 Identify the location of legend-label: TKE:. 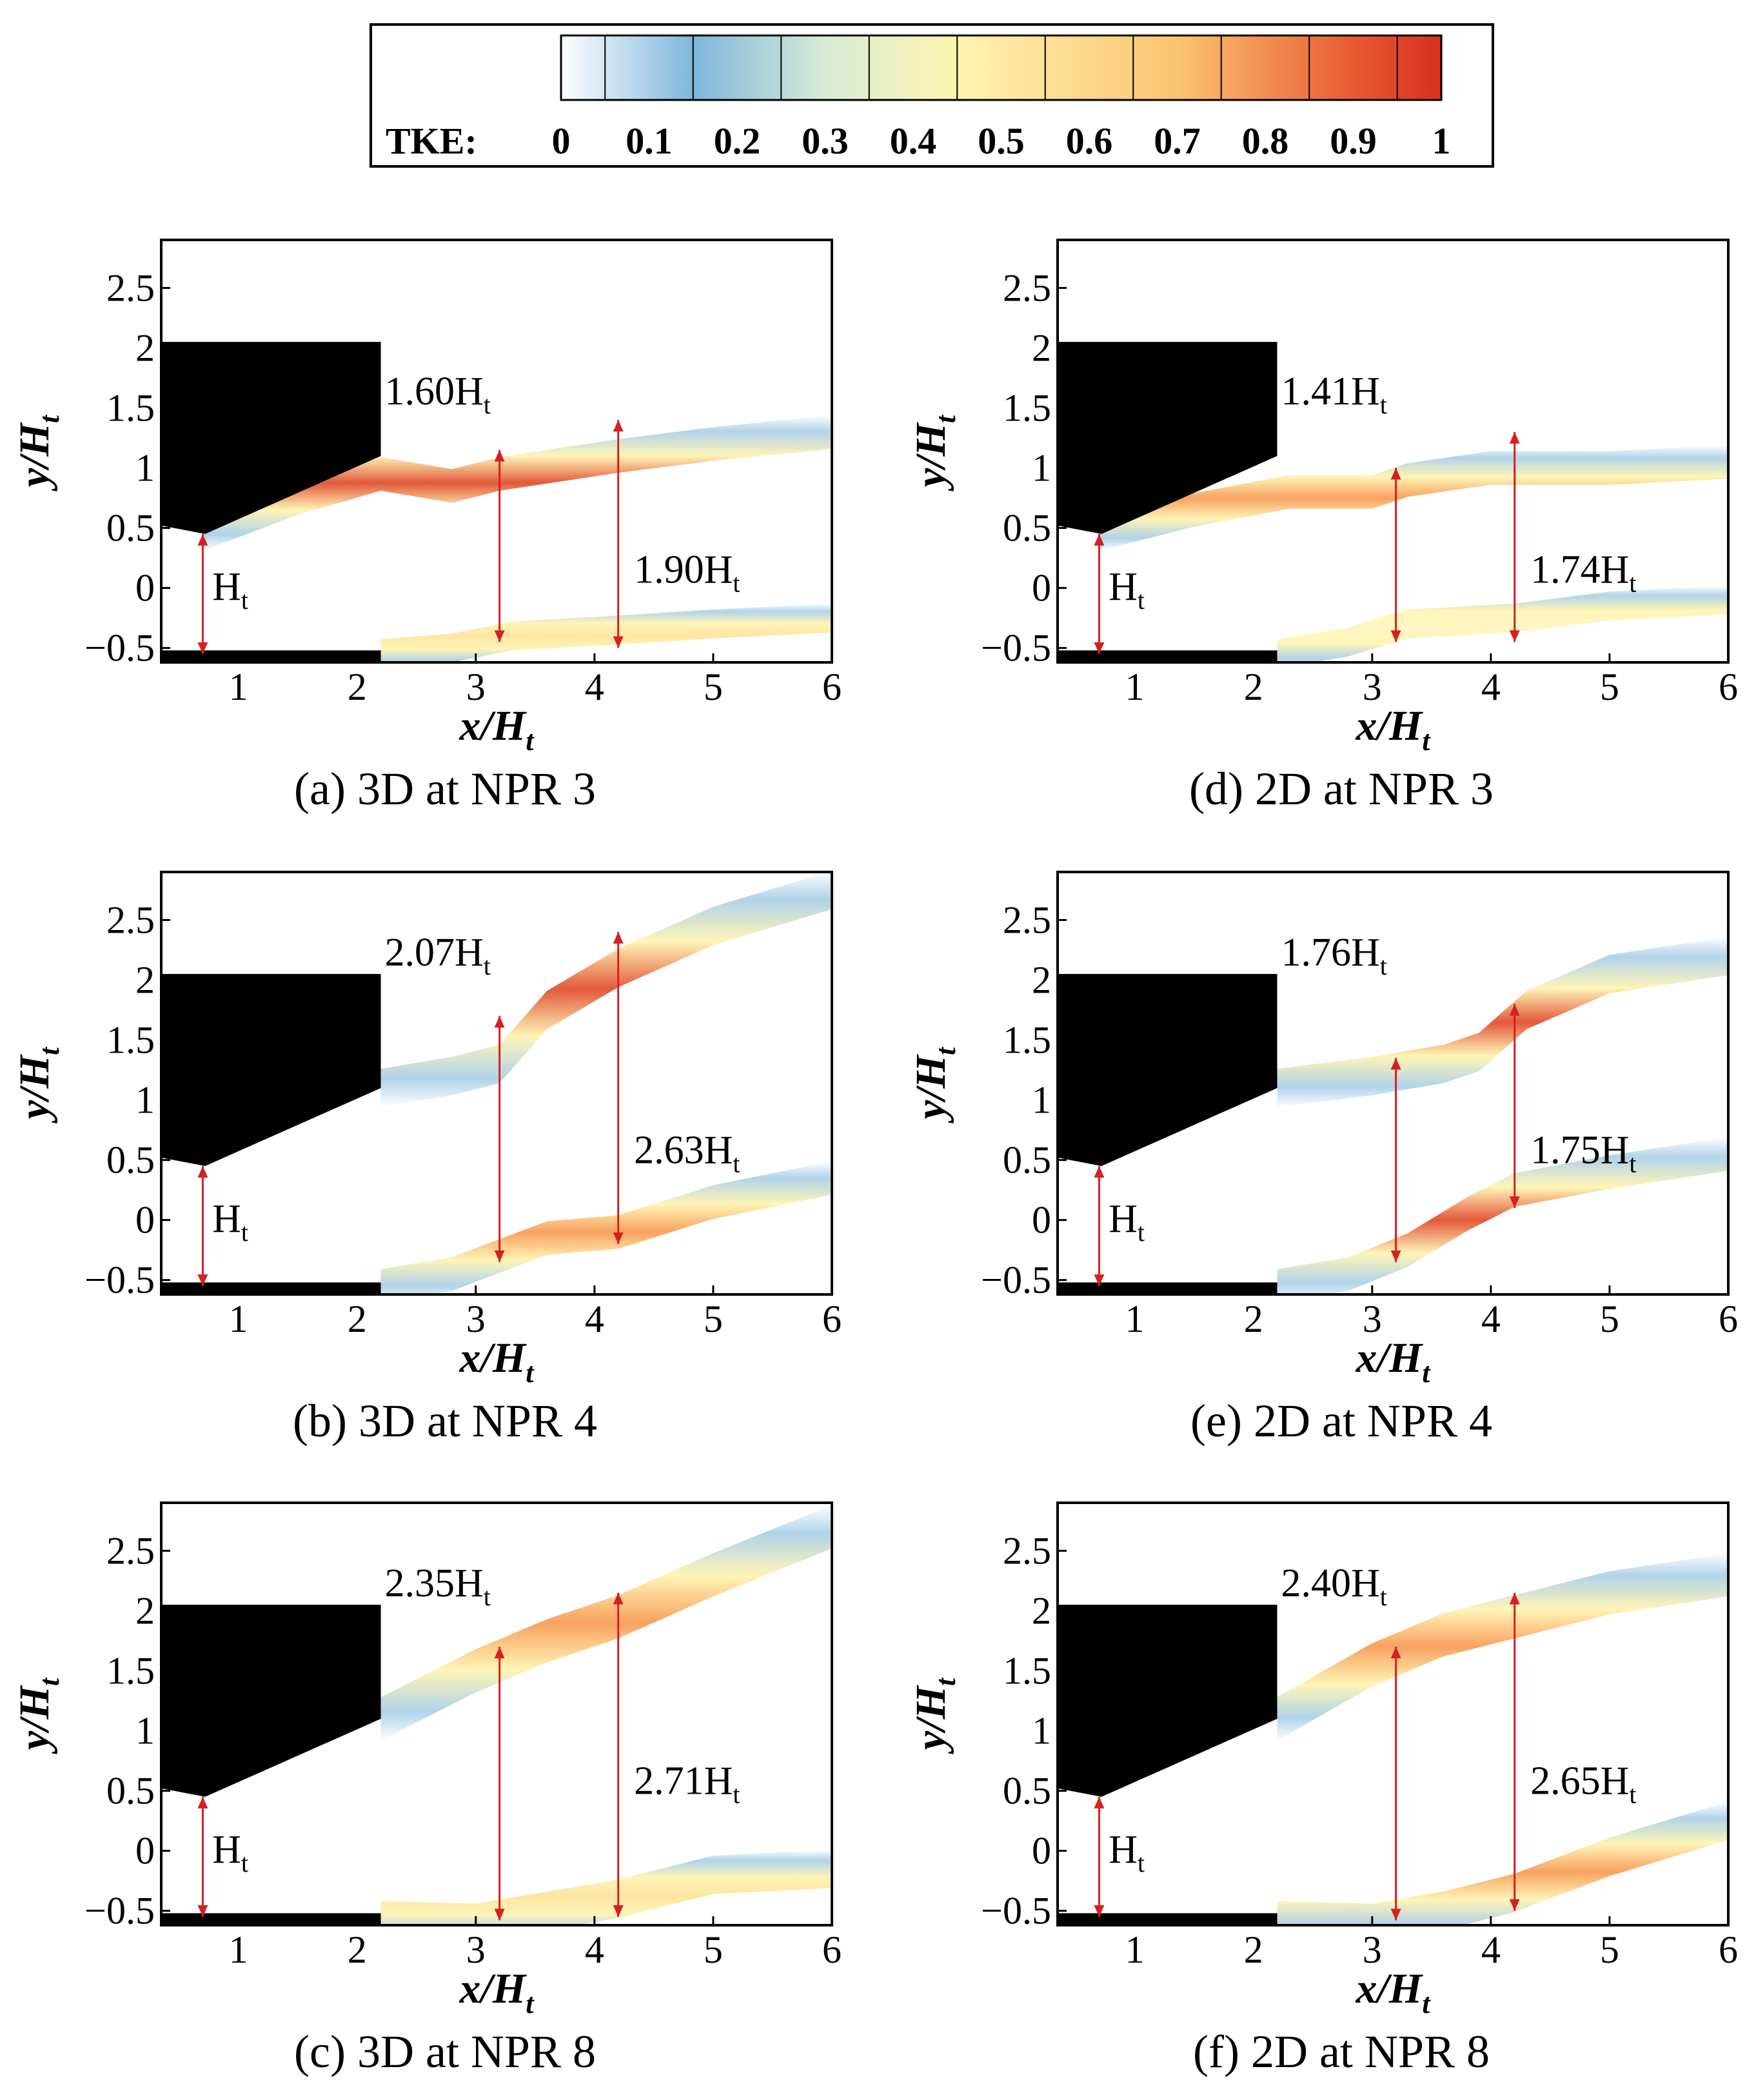
(431, 141).